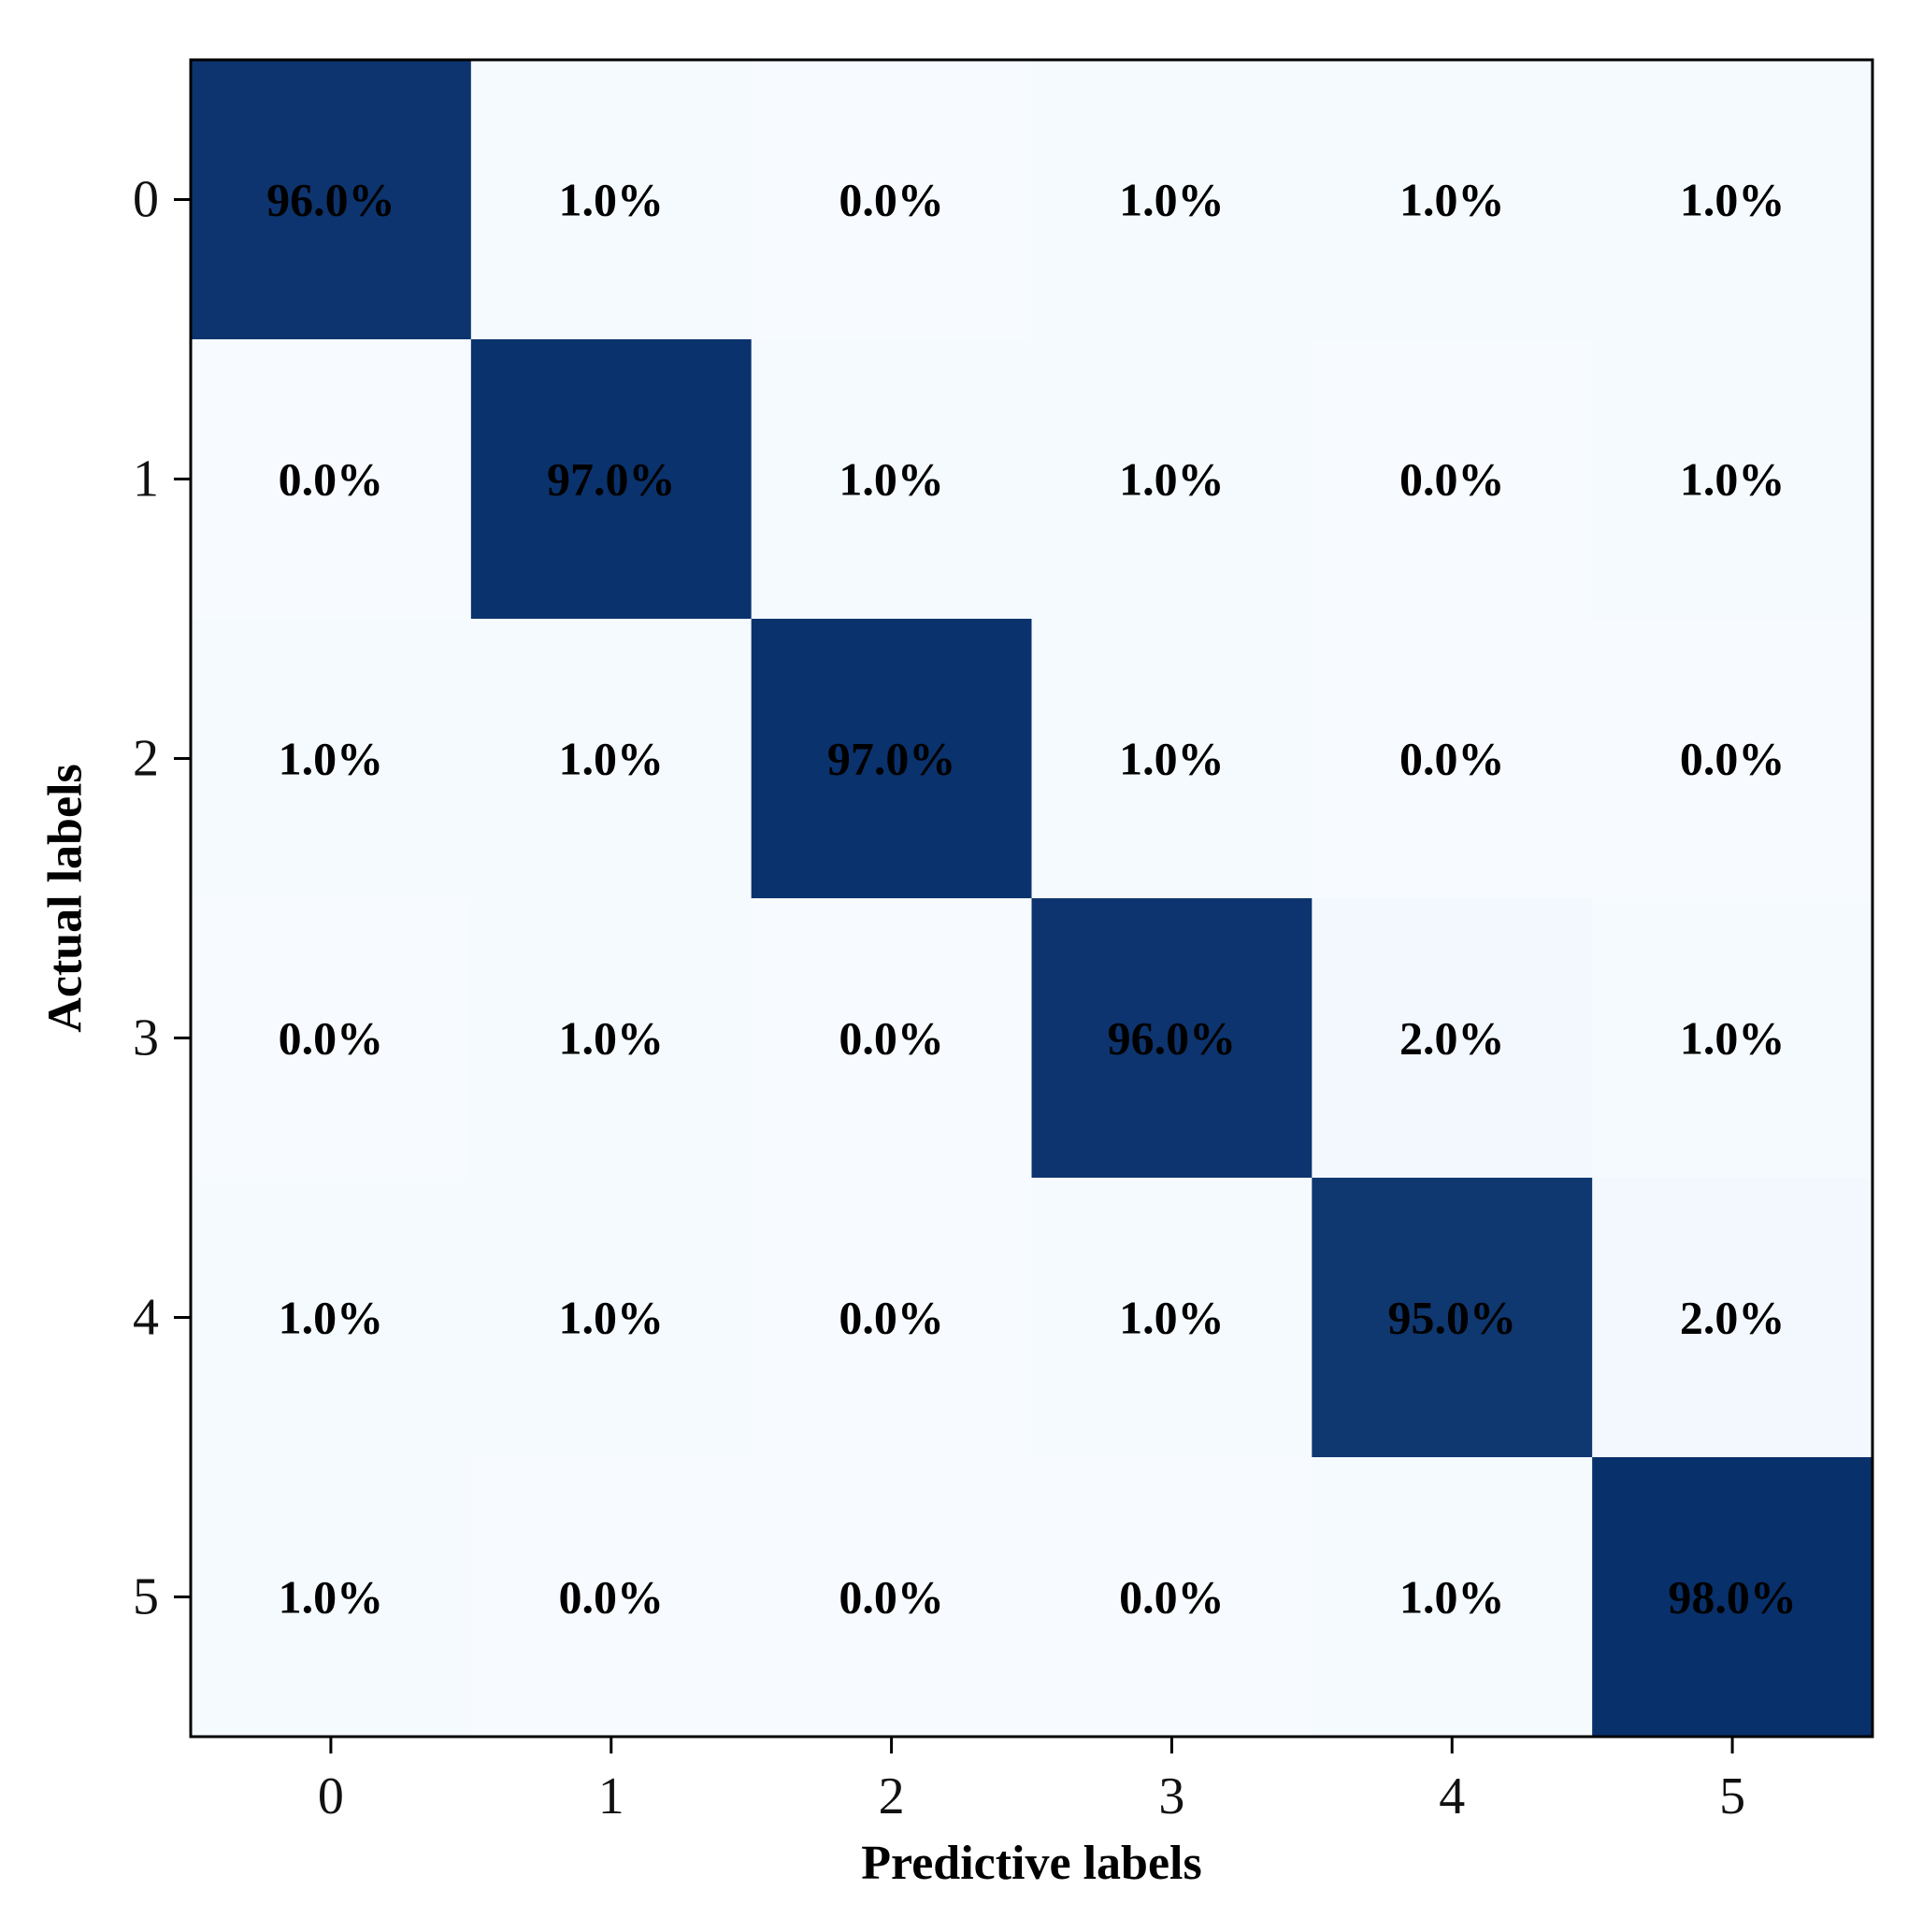 This screenshot has height=1932, width=1908. I want to click on cell-label-r2-c5: 0.0%, so click(1733, 759).